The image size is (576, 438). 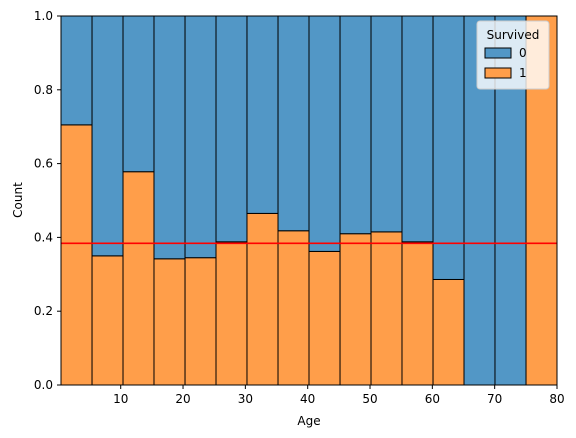 I want to click on y-tick-label: 0.2, so click(x=43, y=311).